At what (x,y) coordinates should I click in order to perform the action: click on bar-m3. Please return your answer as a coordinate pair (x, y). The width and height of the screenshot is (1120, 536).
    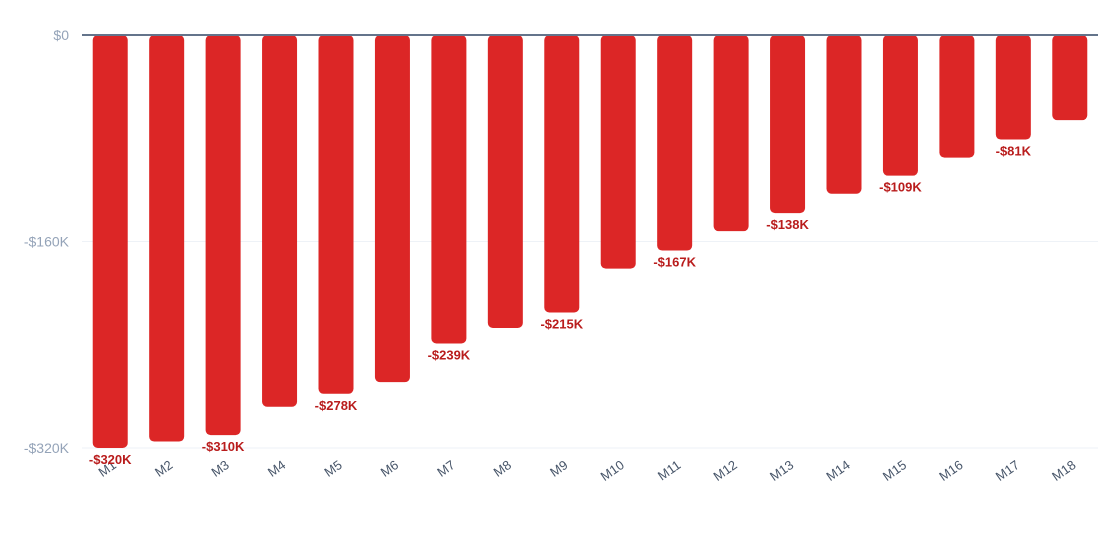
    Looking at the image, I should click on (223, 235).